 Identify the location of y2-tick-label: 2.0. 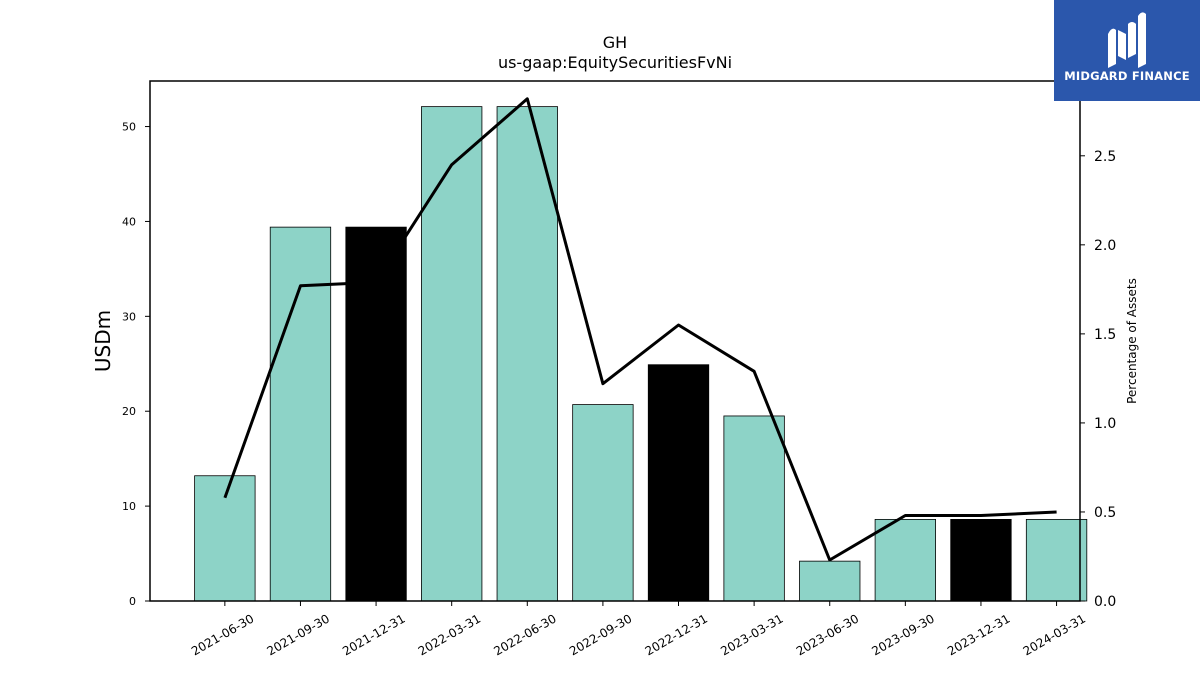
(1105, 246).